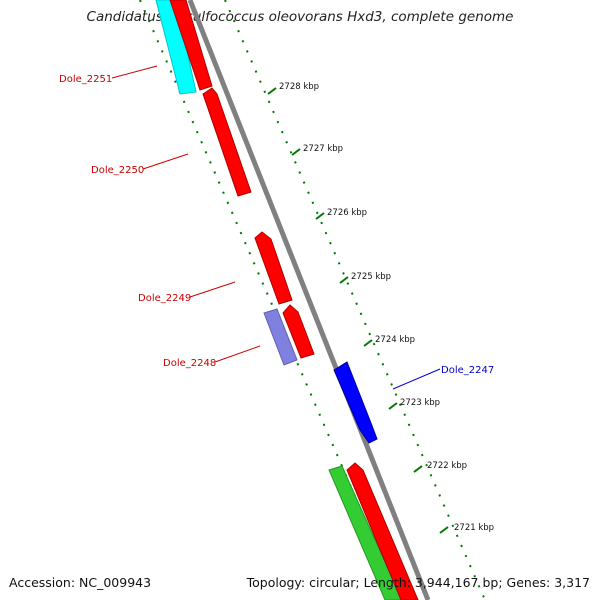  What do you see at coordinates (298, 331) in the screenshot?
I see `gene-red-small` at bounding box center [298, 331].